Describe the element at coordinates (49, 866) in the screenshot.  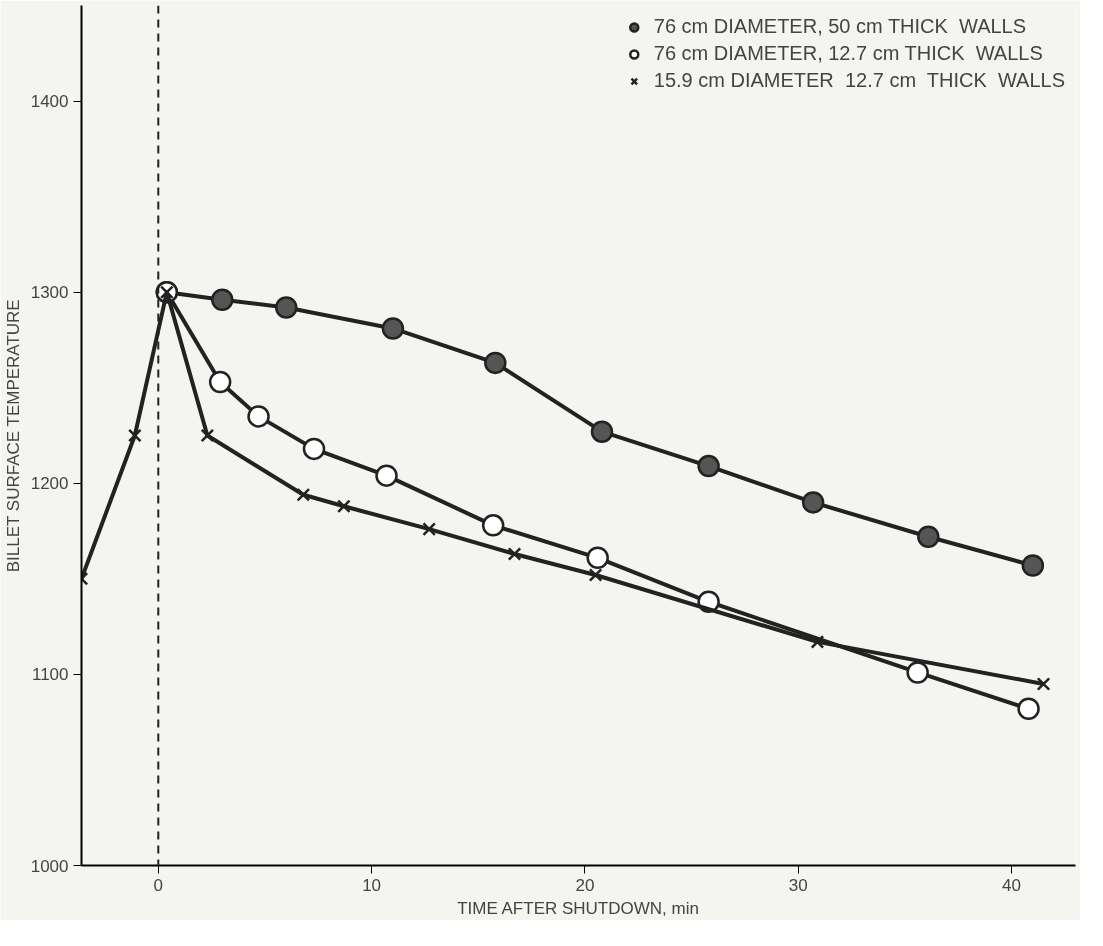
I see `y-tick-label: 1000` at that location.